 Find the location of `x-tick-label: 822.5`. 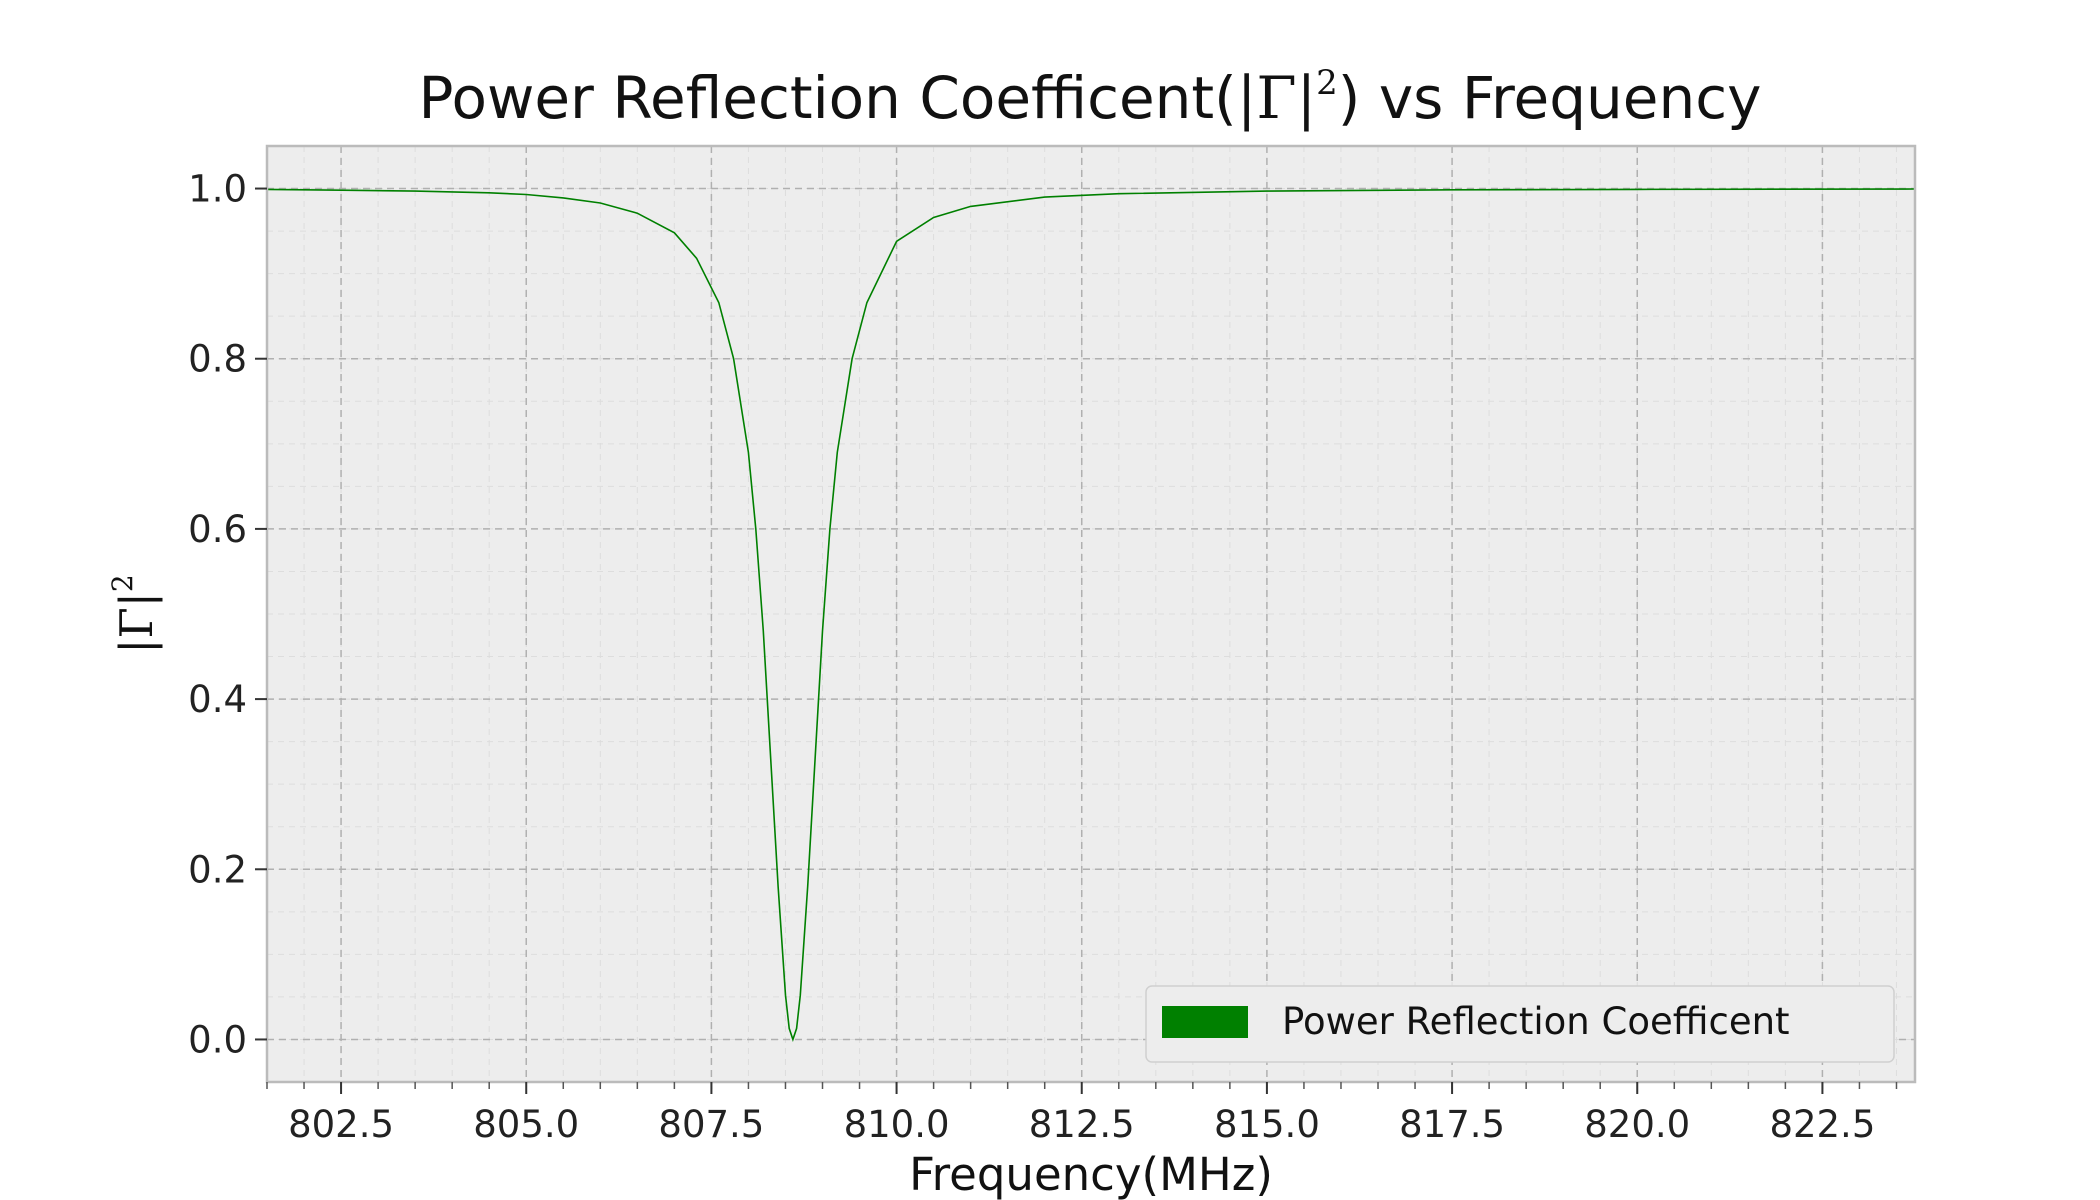

x-tick-label: 822.5 is located at coordinates (1822, 1124).